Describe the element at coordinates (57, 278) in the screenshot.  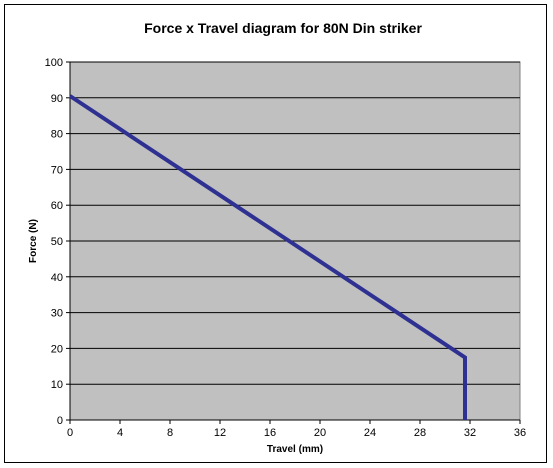
I see `y-tick-label-4: 40` at that location.